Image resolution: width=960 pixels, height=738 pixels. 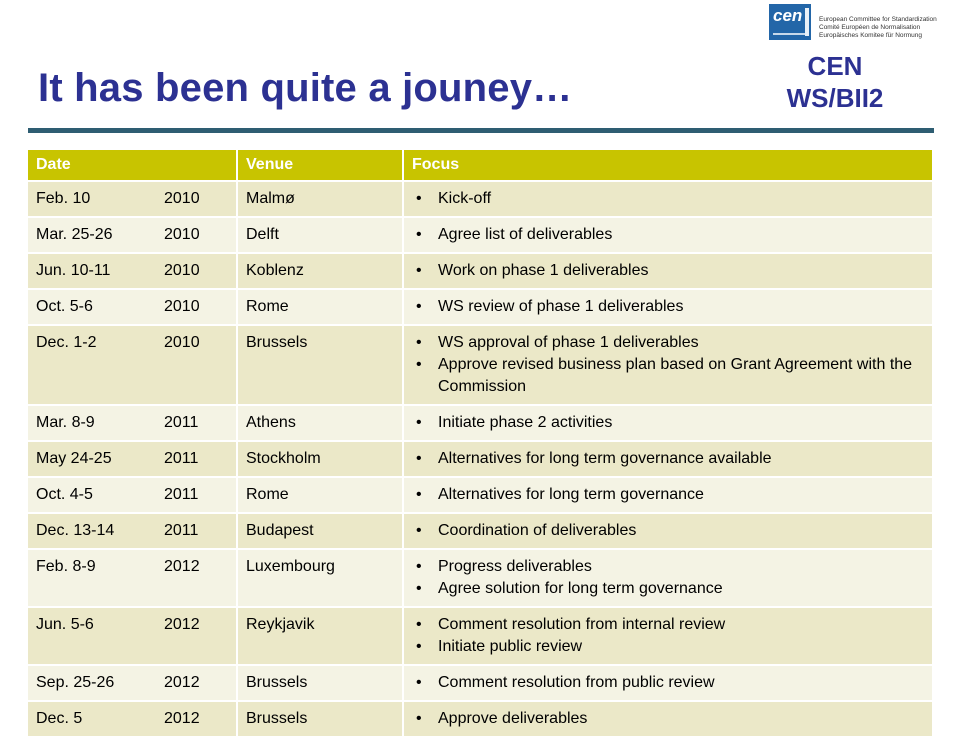 I want to click on cell-date: Jun. 10-11 2010, so click(x=132, y=271).